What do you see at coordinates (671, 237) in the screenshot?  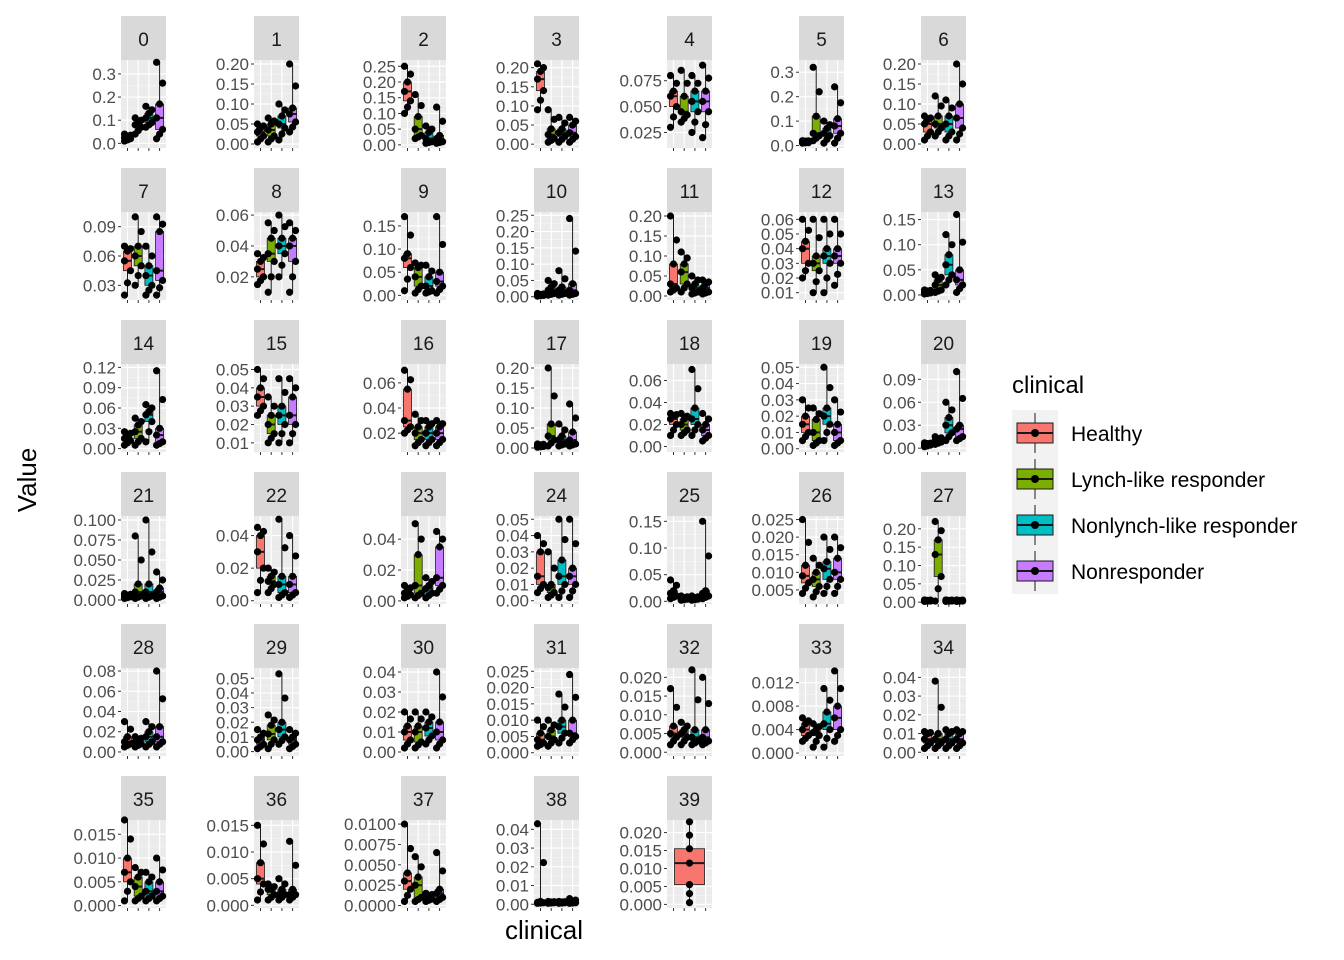 I see `facet-panel-11: 11 0.000.050.100.150.20` at bounding box center [671, 237].